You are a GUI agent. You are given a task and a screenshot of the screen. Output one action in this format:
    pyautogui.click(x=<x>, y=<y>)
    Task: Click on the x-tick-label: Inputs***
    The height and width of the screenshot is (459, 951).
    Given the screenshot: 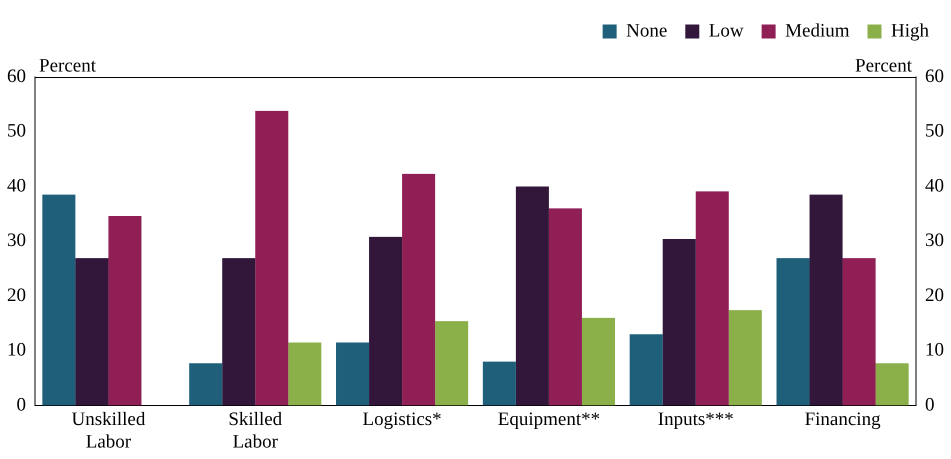 What is the action you would take?
    pyautogui.click(x=696, y=419)
    